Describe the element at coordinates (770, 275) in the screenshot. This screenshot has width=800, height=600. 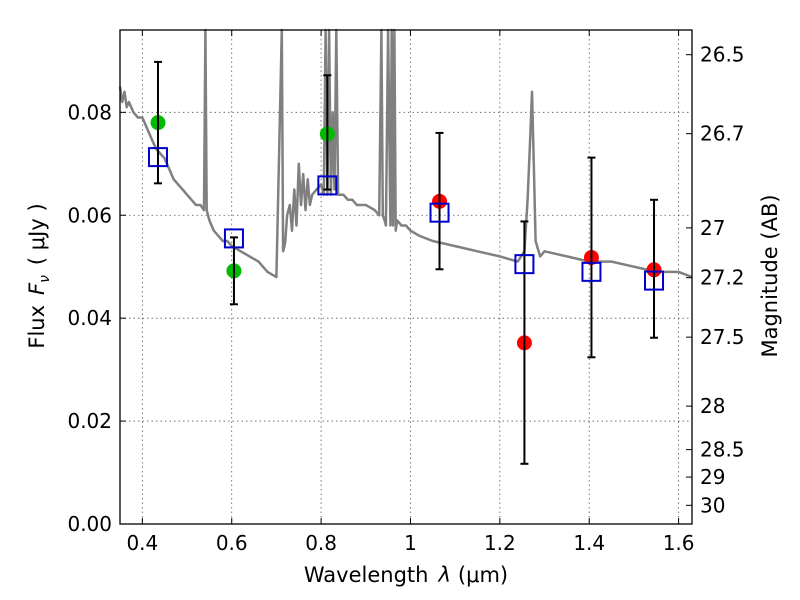
I see `y2-axis-label: Magnitude (AB)` at that location.